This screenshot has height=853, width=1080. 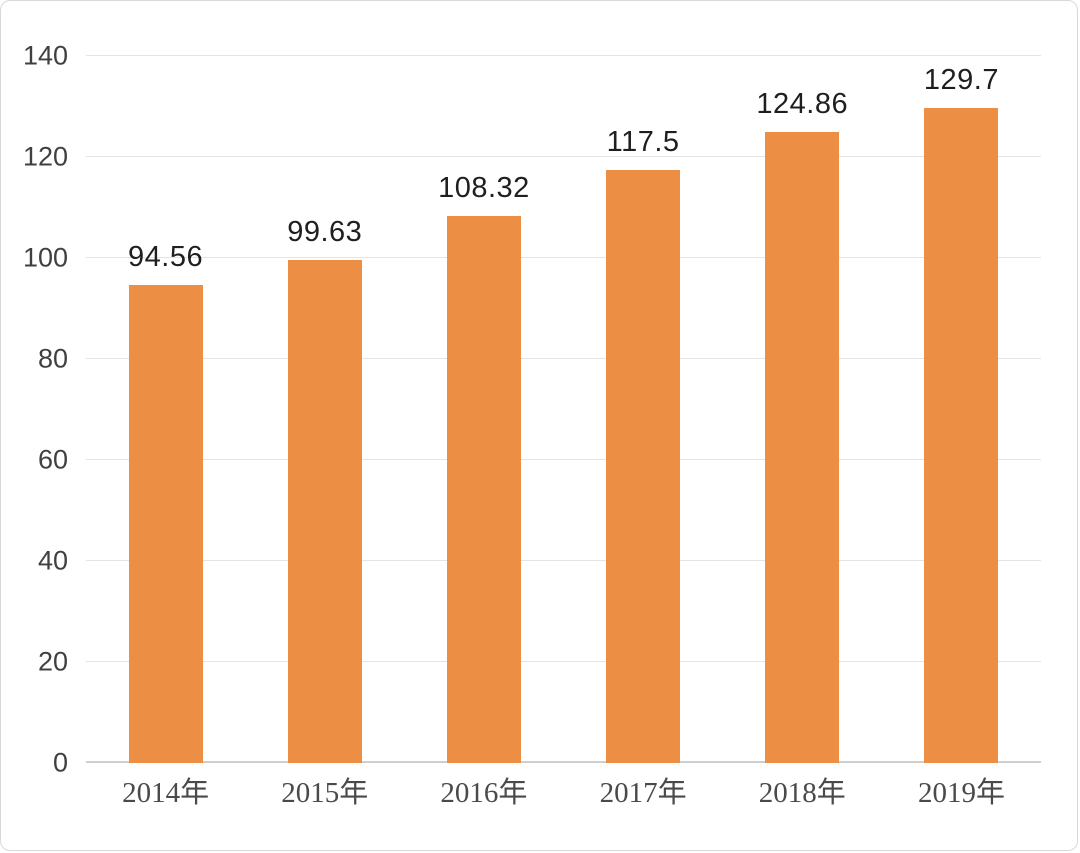 I want to click on bar-column: 117.5 2017年, so click(x=643, y=431).